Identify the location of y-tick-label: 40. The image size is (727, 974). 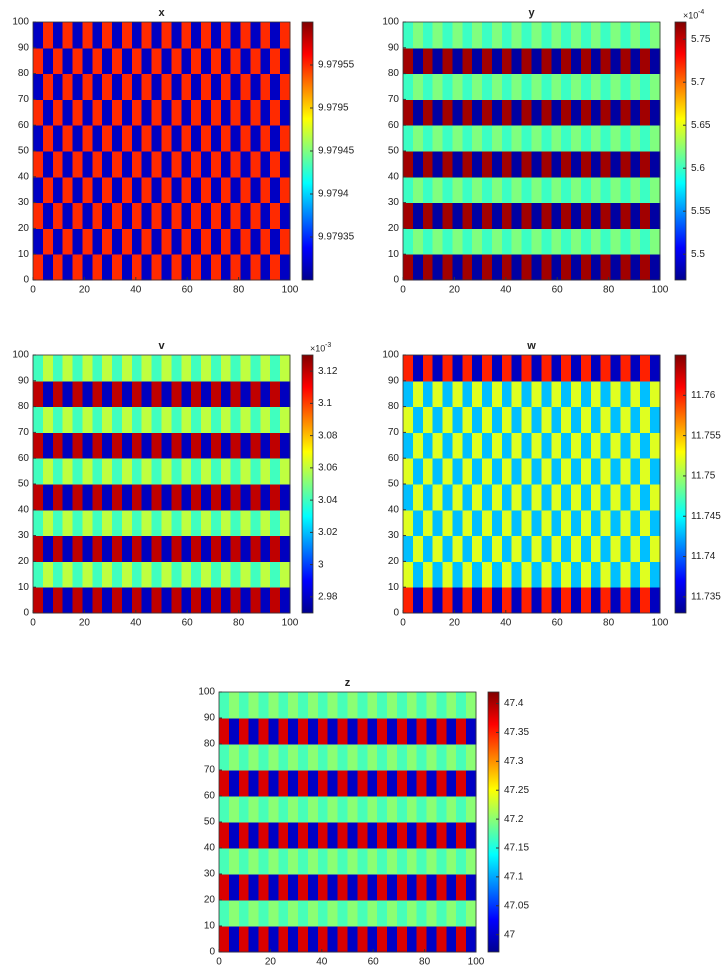
(24, 176).